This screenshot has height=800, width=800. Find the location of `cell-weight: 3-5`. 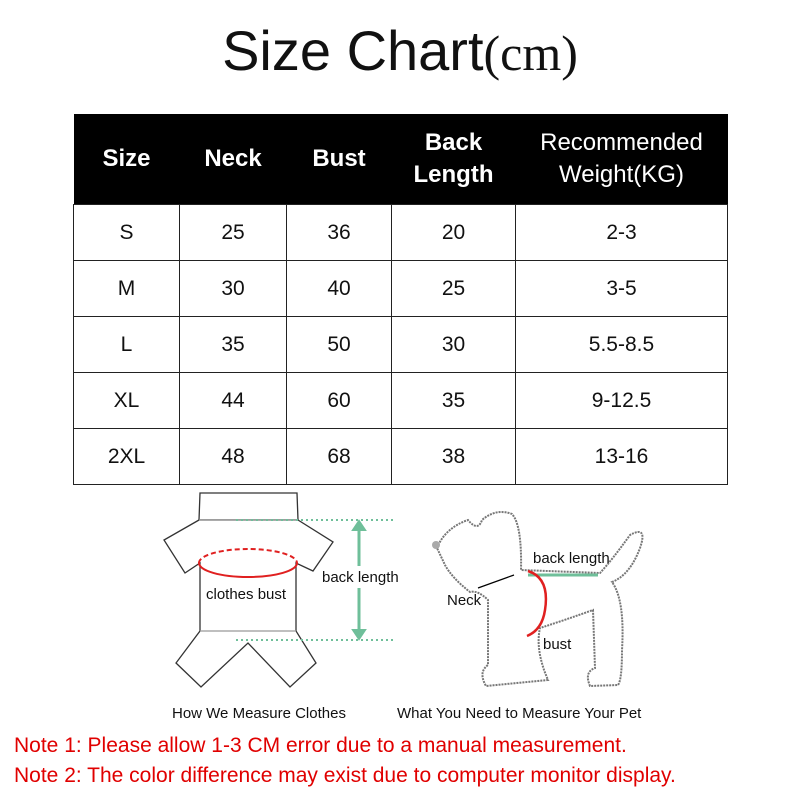

cell-weight: 3-5 is located at coordinates (621, 288).